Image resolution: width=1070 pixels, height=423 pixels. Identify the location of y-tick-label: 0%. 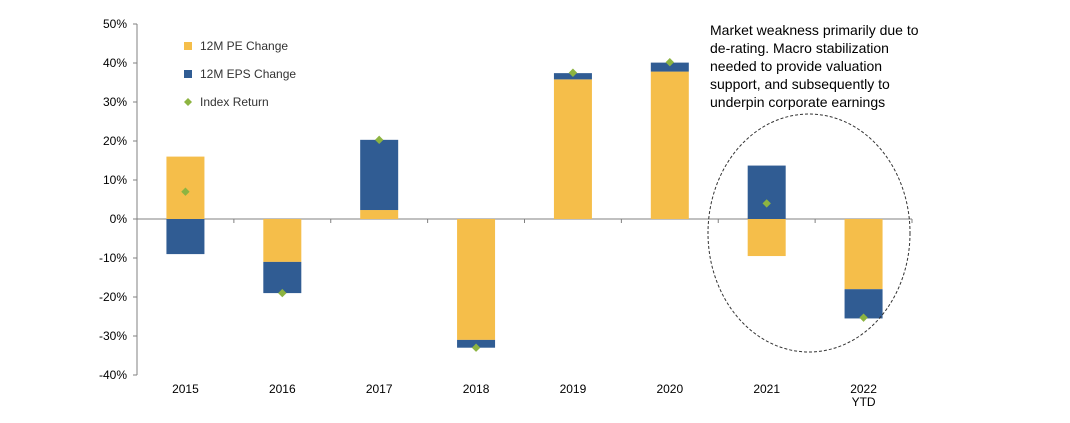
(119, 219).